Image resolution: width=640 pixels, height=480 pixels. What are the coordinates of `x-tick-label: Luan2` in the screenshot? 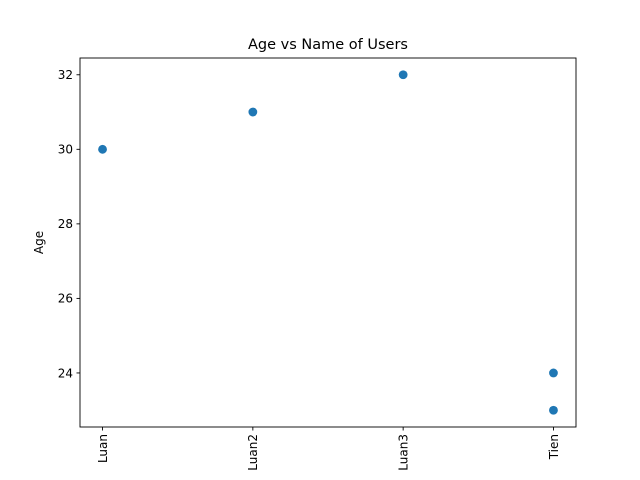 It's located at (253, 452).